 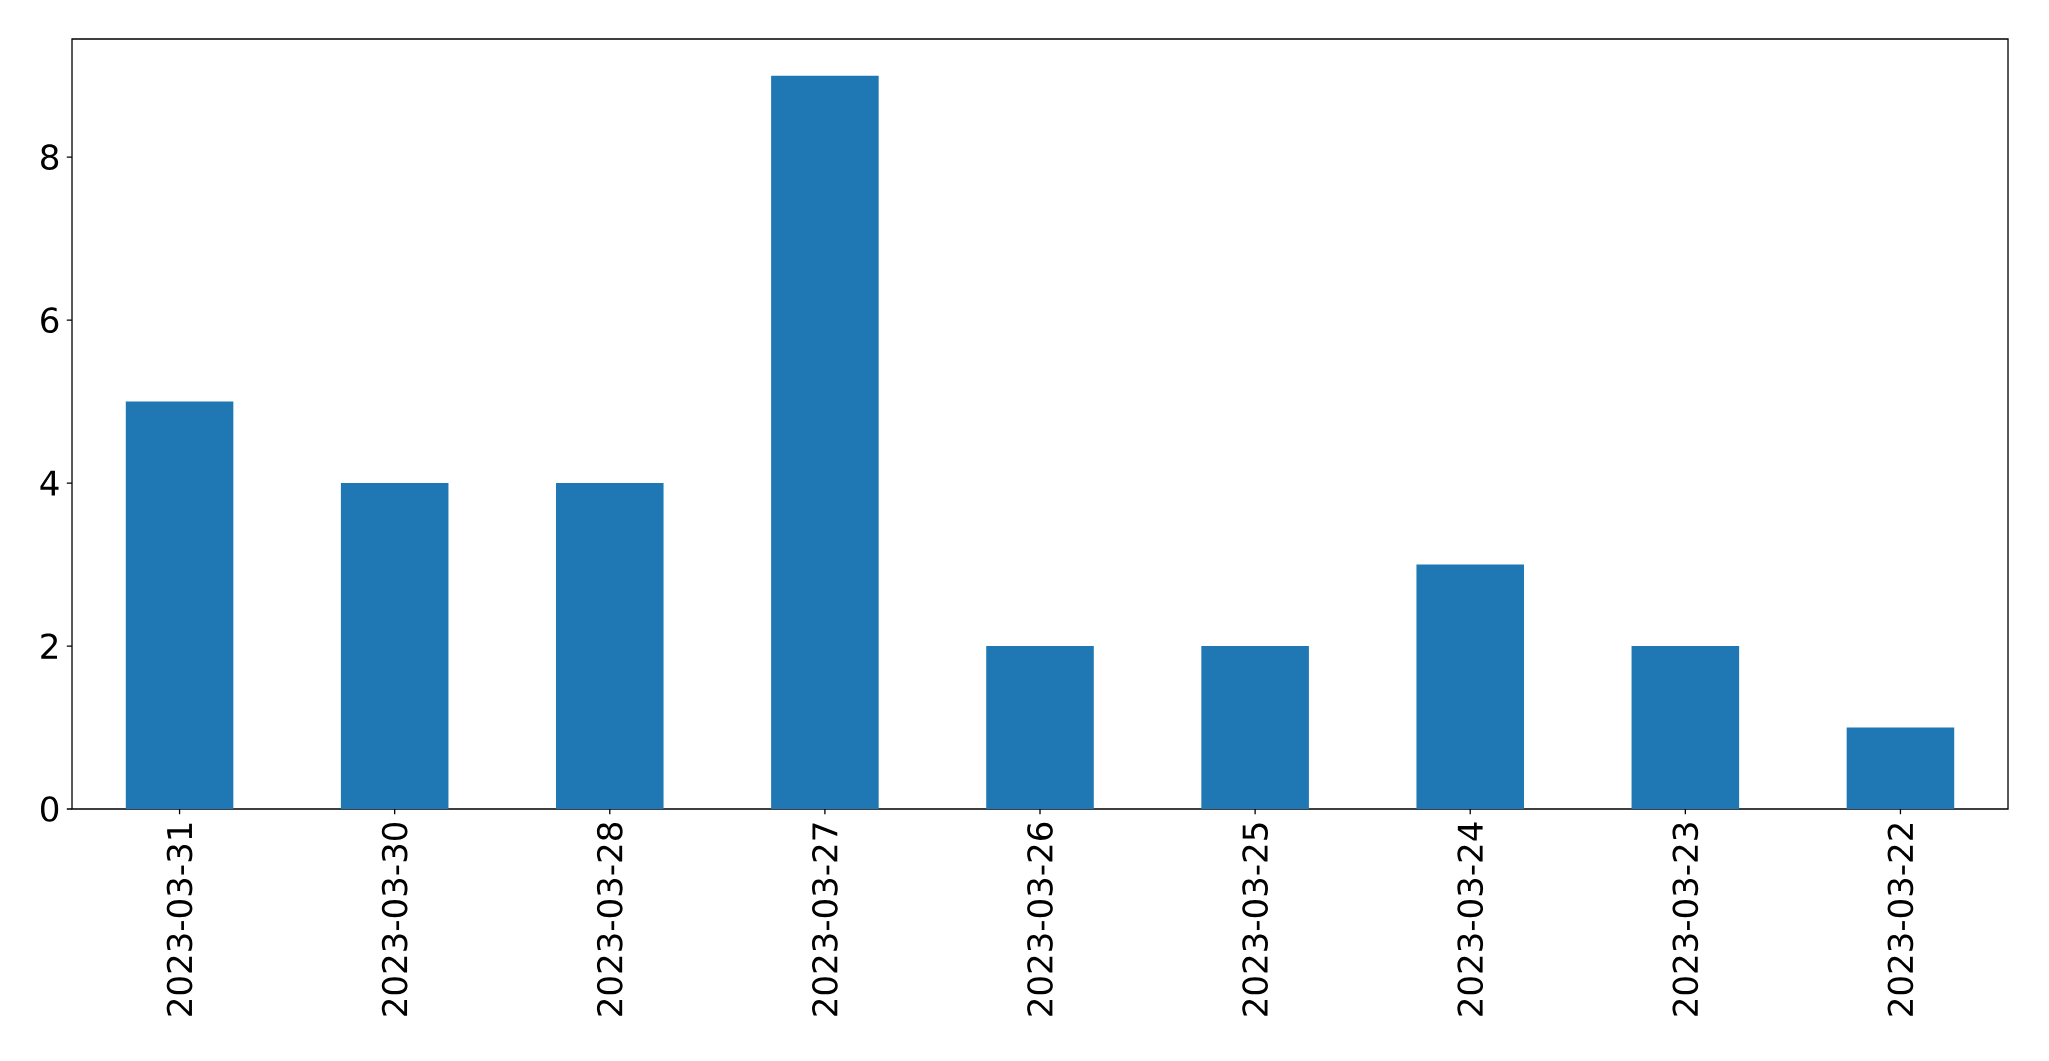 I want to click on x-tick-label: 2023-03-30, so click(x=394, y=919).